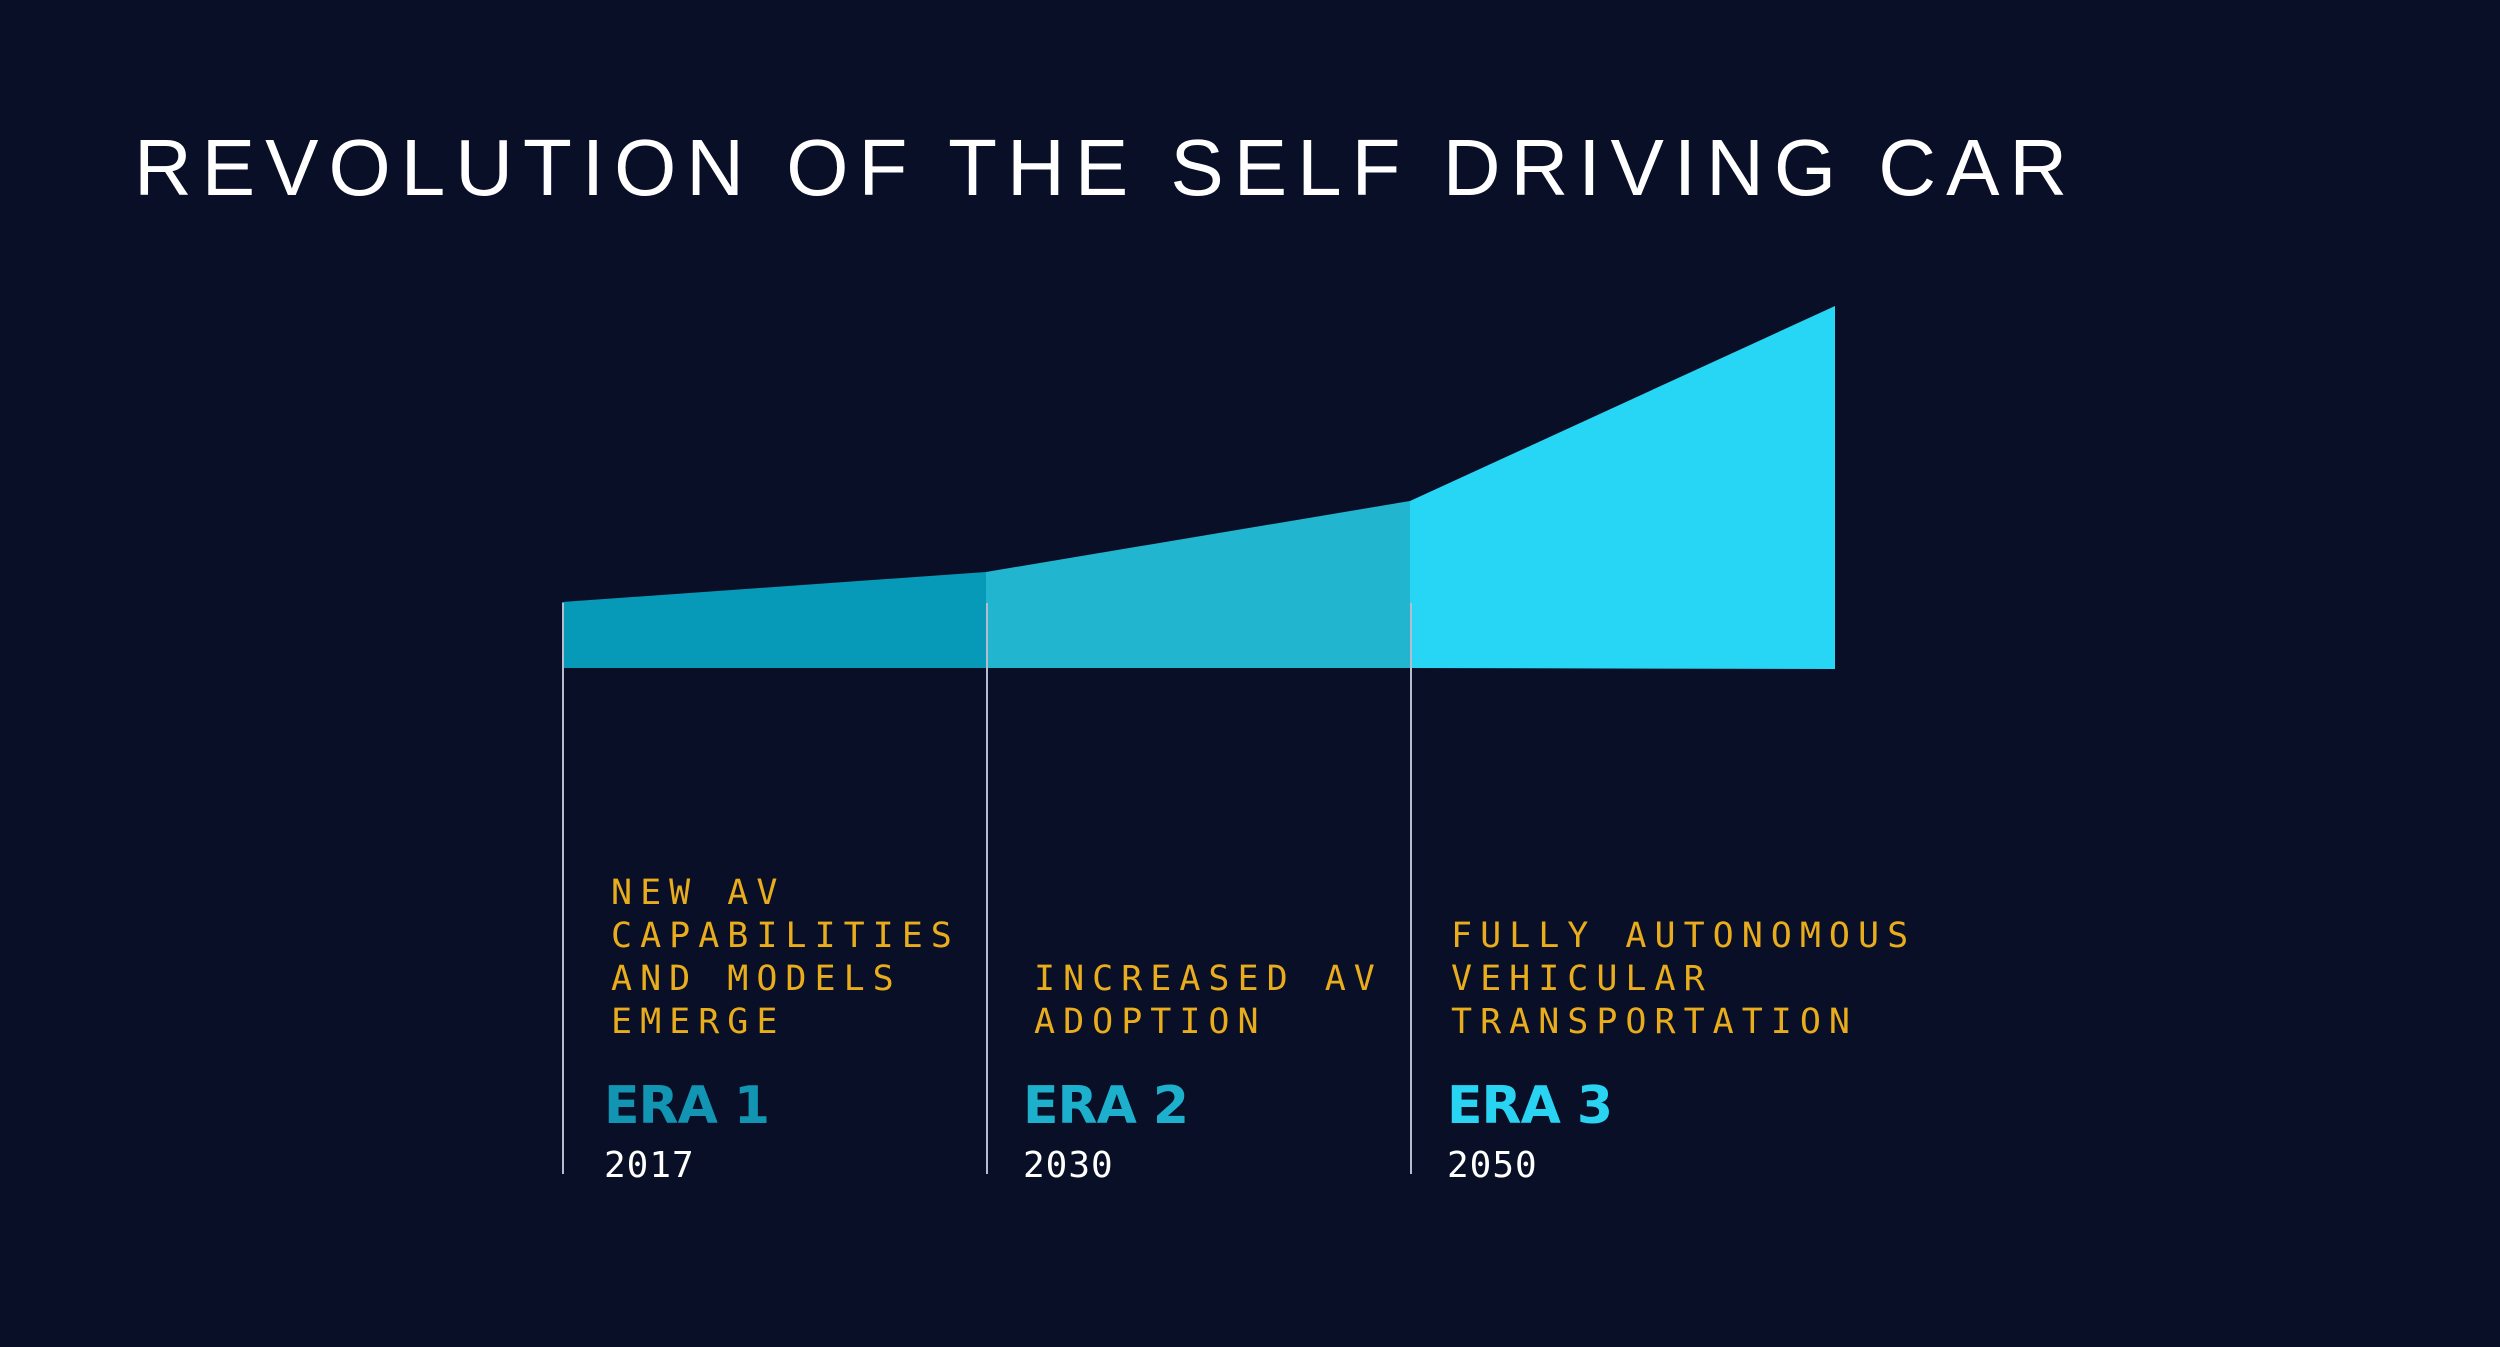 Image resolution: width=2500 pixels, height=1347 pixels. I want to click on era-3-year: 2050, so click(1492, 1165).